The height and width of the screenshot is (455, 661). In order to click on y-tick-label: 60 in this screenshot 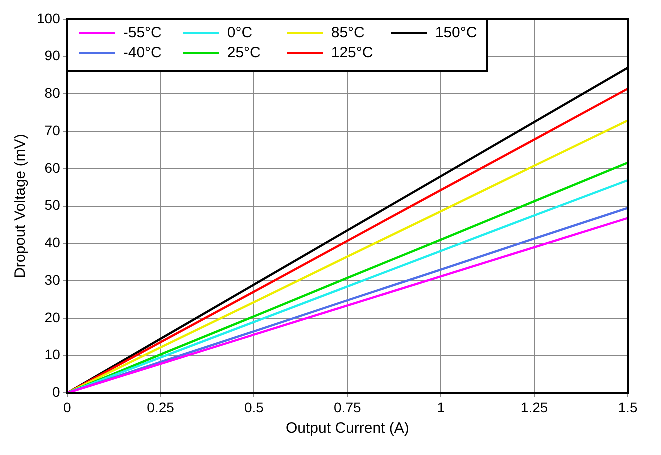, I will do `click(52, 168)`.